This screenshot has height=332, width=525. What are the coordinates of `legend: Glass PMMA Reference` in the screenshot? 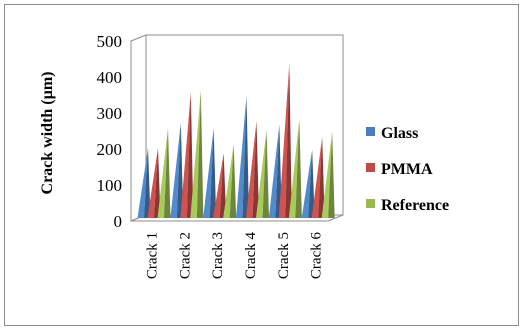 It's located at (407, 169).